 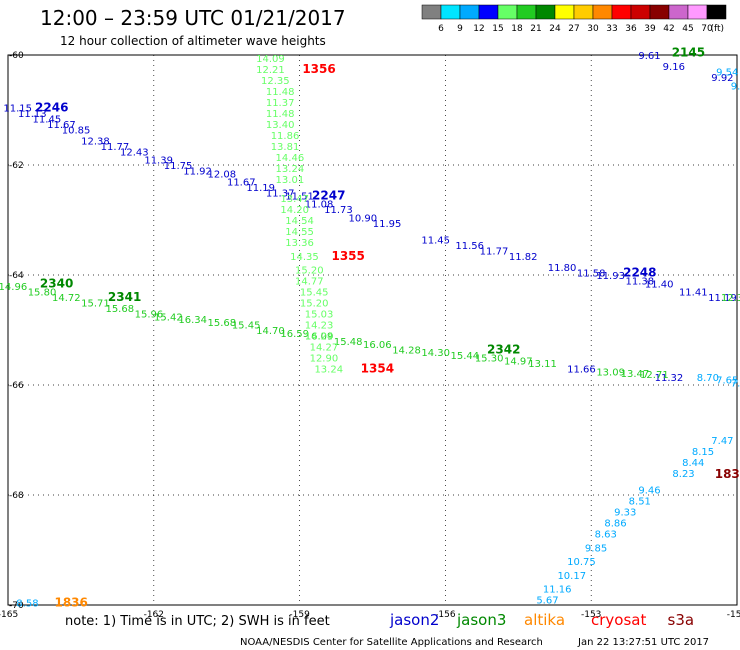 I want to click on wave-height-value: 14.30, so click(x=435, y=353).